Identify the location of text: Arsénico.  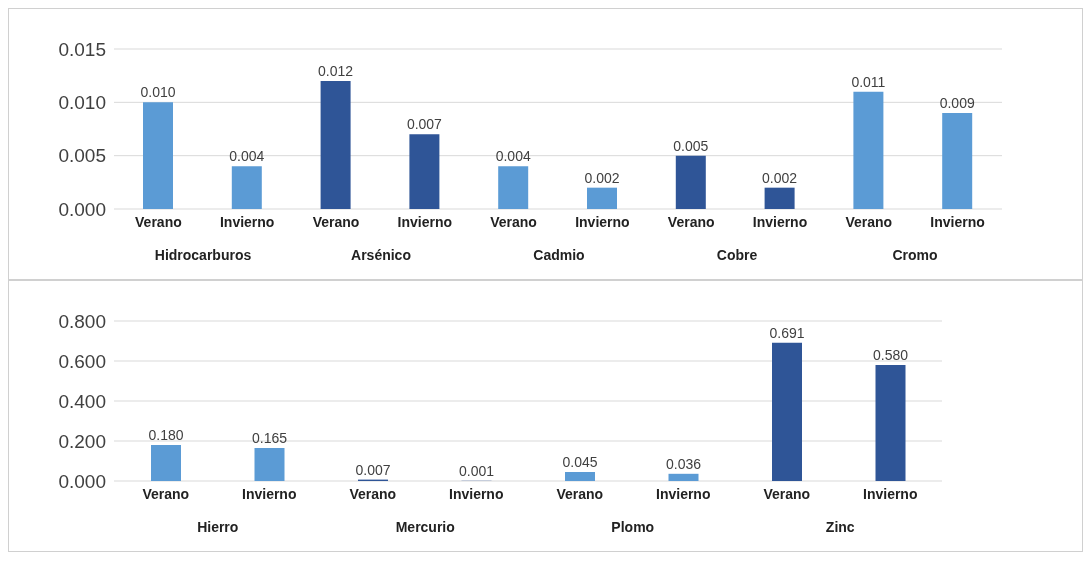
(381, 255).